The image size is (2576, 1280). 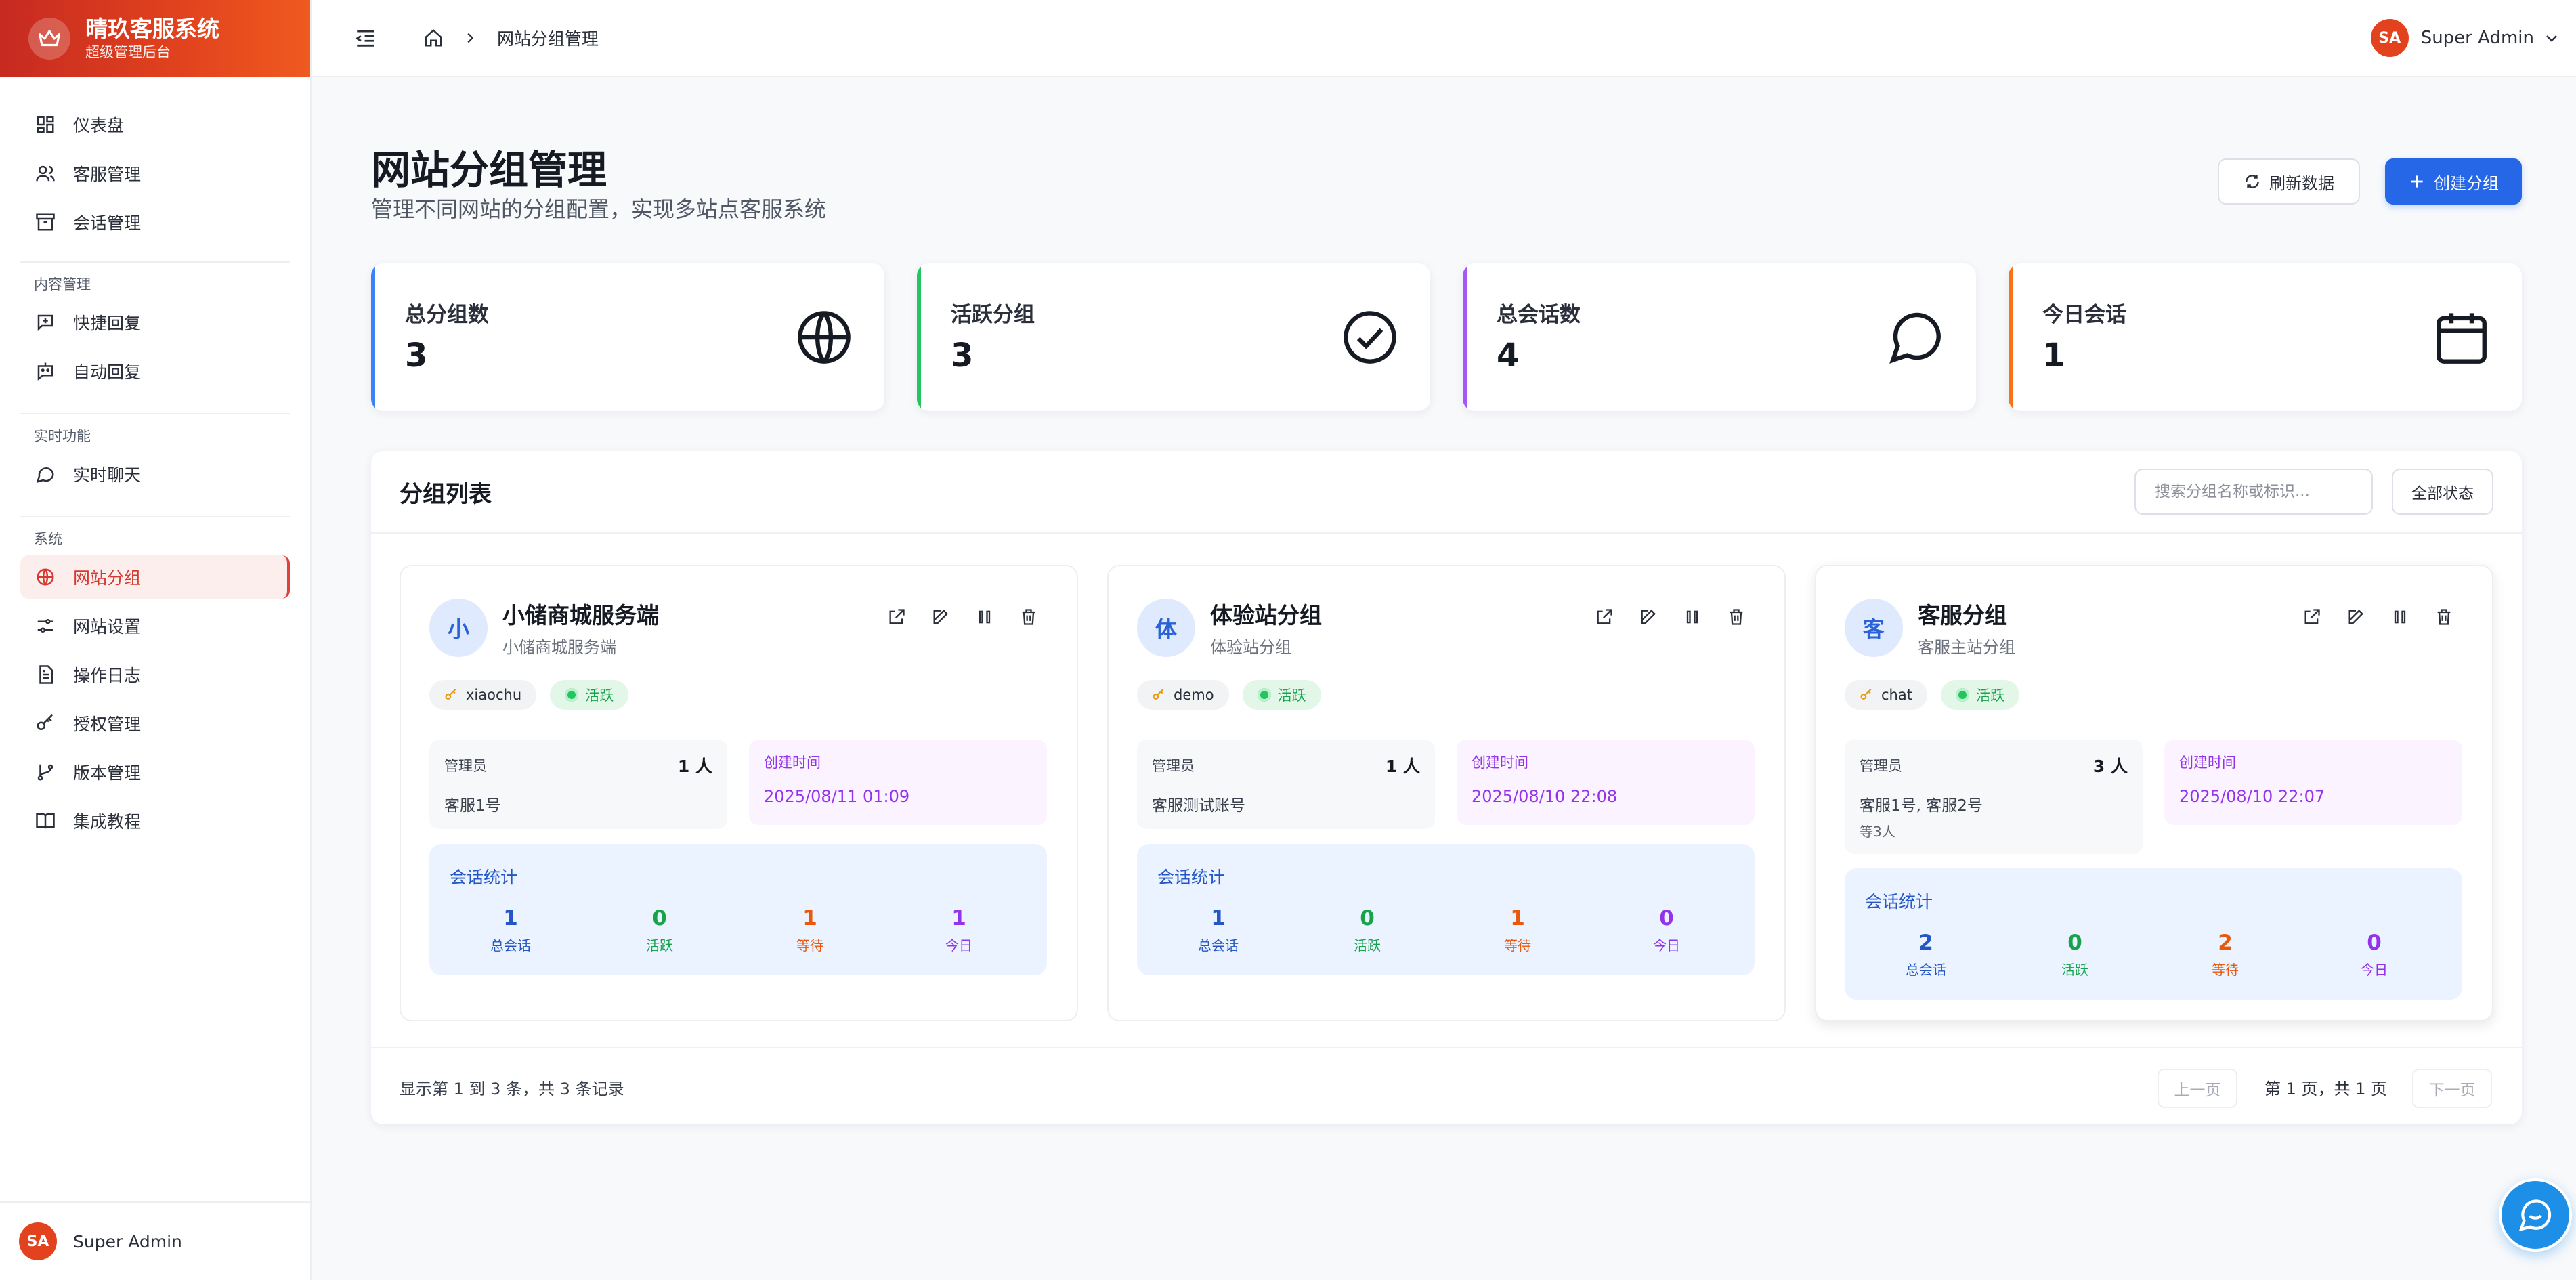 I want to click on user-menu: SA Super Admin, so click(x=2465, y=38).